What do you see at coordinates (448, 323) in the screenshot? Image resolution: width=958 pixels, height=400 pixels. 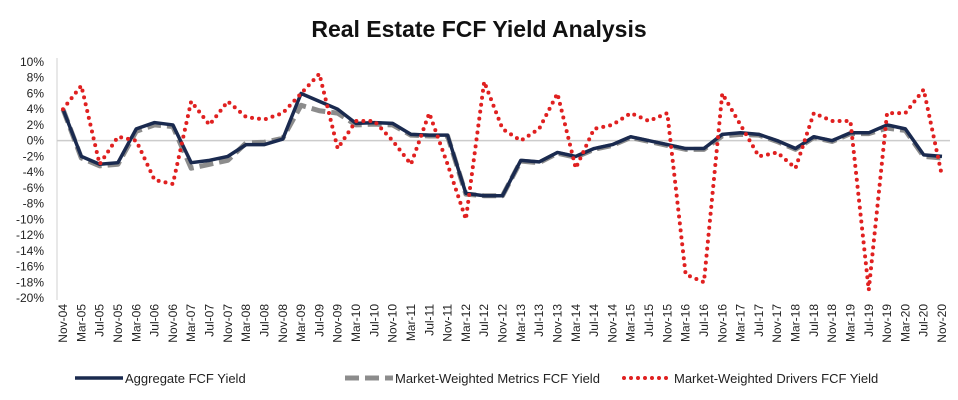 I see `x-tick-label: Nov-11` at bounding box center [448, 323].